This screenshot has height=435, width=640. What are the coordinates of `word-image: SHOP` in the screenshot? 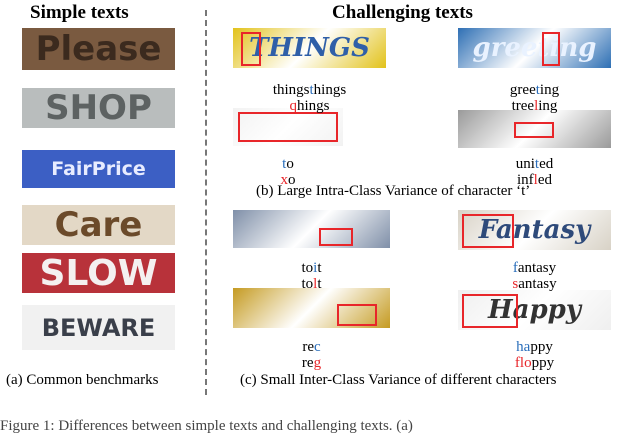 It's located at (98, 108).